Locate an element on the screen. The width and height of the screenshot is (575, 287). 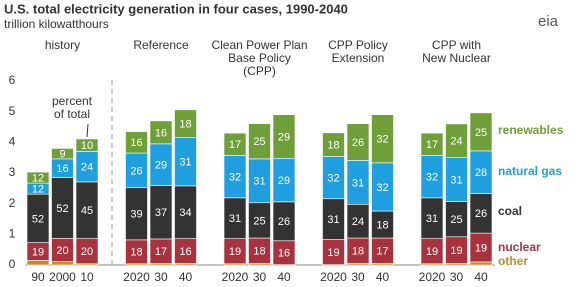
group-label: Extension is located at coordinates (358, 58).